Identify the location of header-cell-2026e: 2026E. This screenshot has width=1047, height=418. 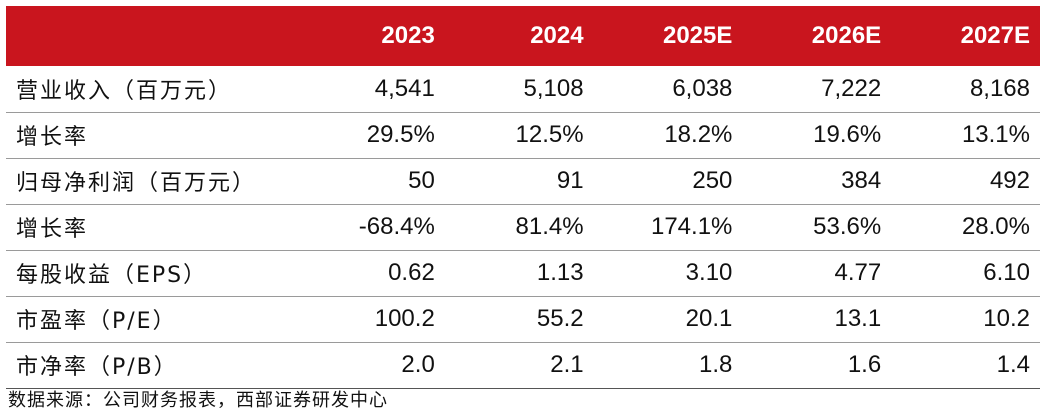
(817, 36).